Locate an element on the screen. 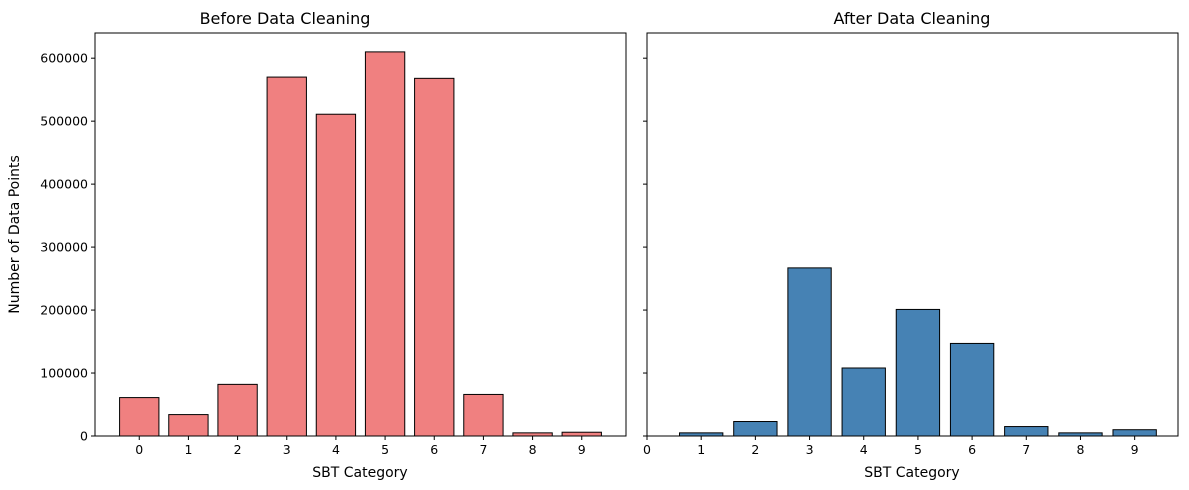 Image resolution: width=1189 pixels, height=490 pixels. y-tick-label: 600000 is located at coordinates (64, 58).